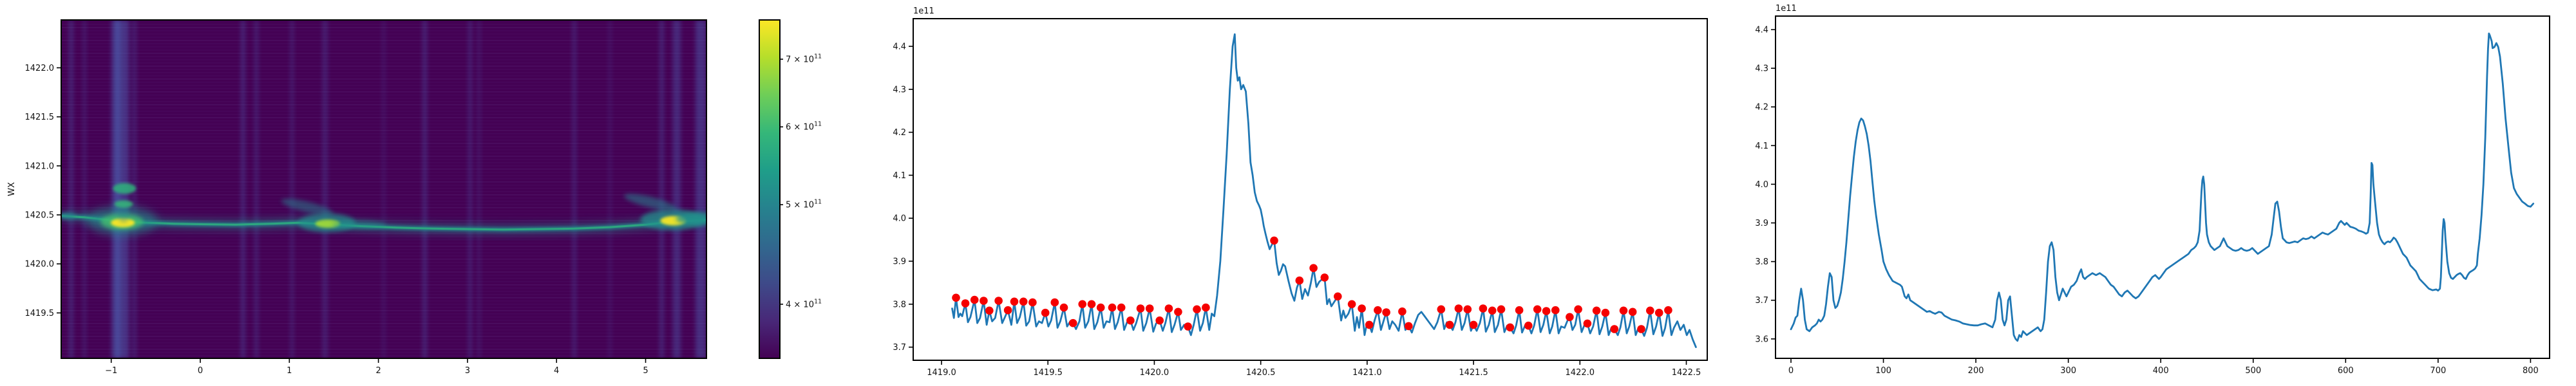 Image resolution: width=2576 pixels, height=386 pixels. I want to click on x-tick-label: 4, so click(556, 371).